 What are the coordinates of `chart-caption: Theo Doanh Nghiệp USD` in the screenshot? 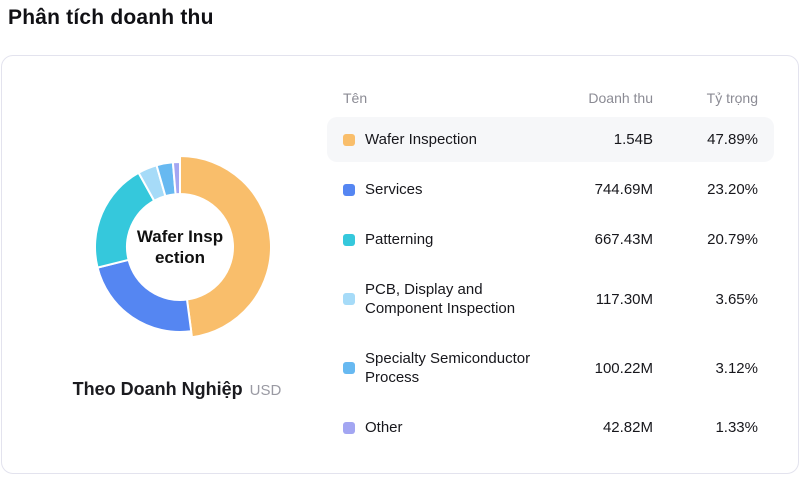 It's located at (177, 389).